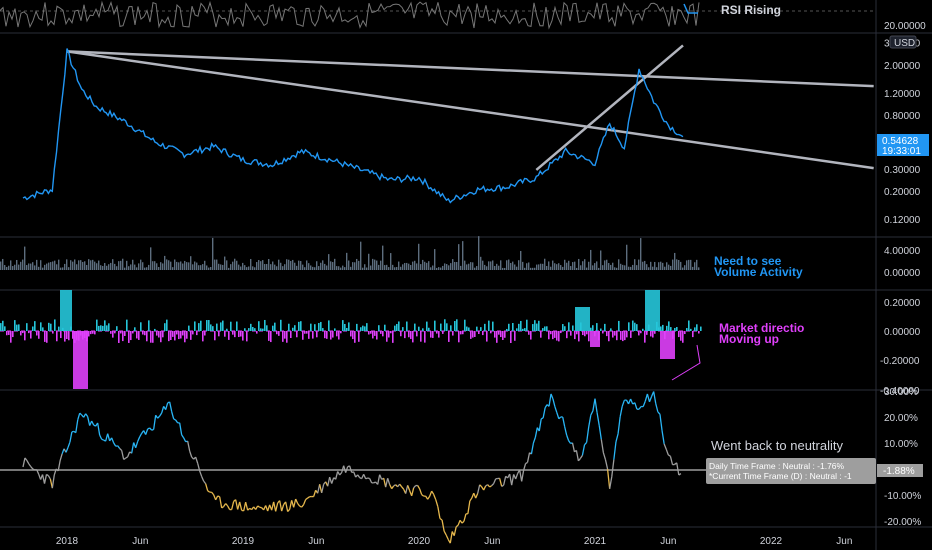 Image resolution: width=932 pixels, height=550 pixels. What do you see at coordinates (686, 362) in the screenshot?
I see `market-direction-arrow` at bounding box center [686, 362].